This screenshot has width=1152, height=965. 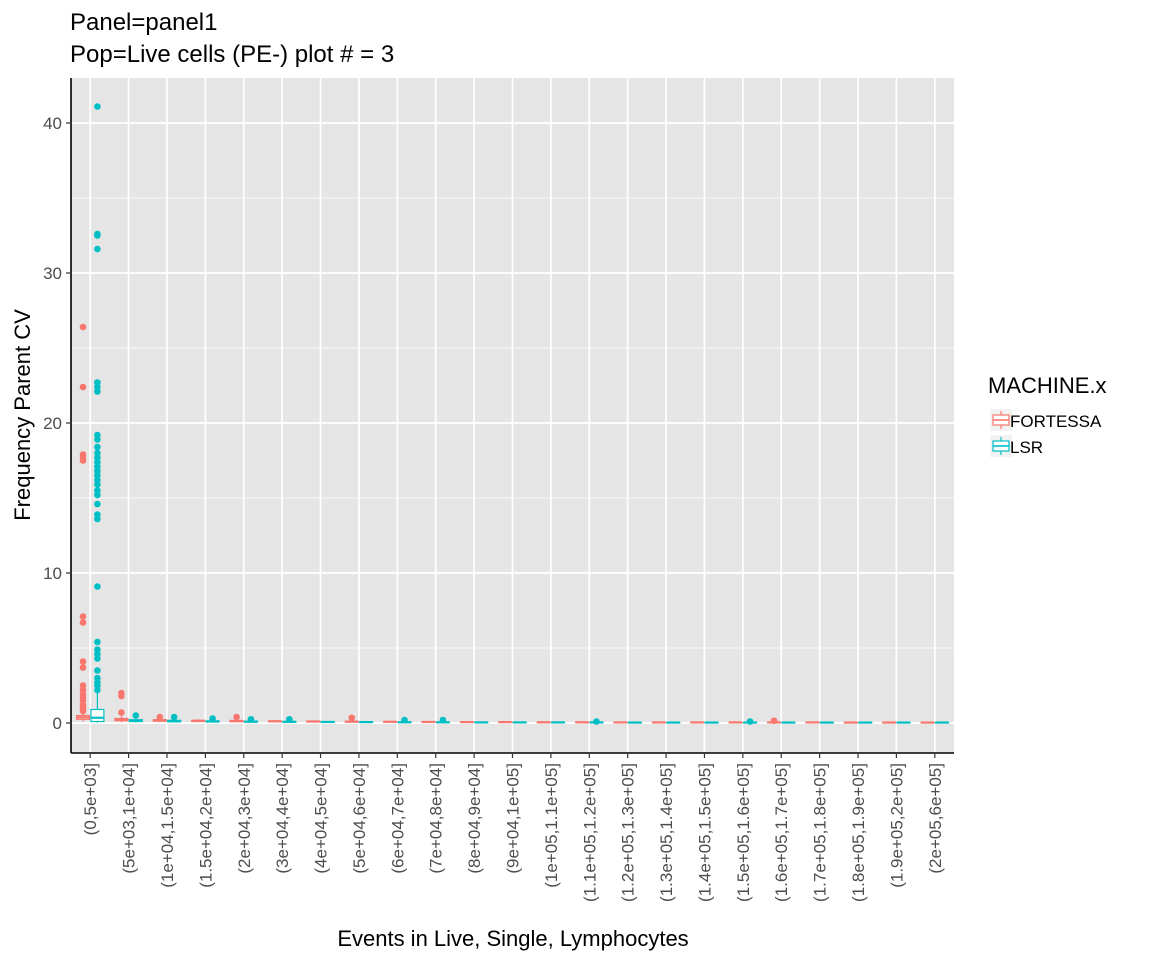 What do you see at coordinates (321, 818) in the screenshot?
I see `x-tick-label: (4e+04,5e+04]` at bounding box center [321, 818].